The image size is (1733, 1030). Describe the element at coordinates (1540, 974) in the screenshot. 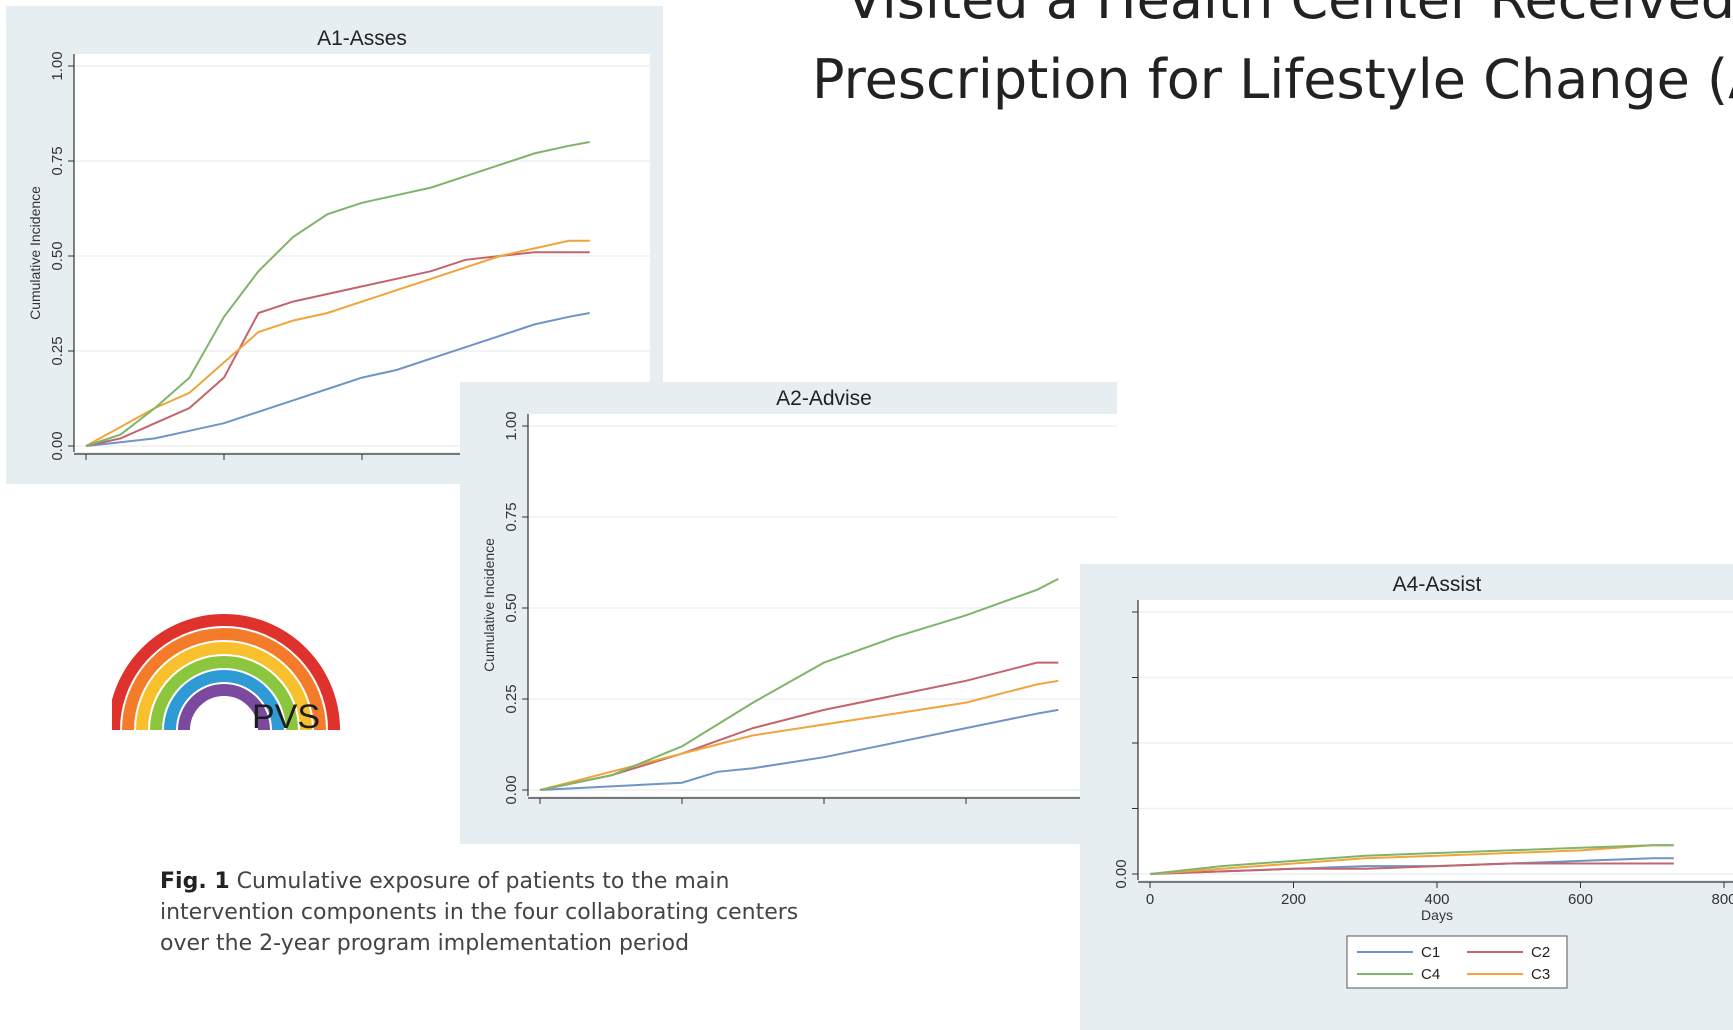

I see `legend-label-c3: C3` at that location.